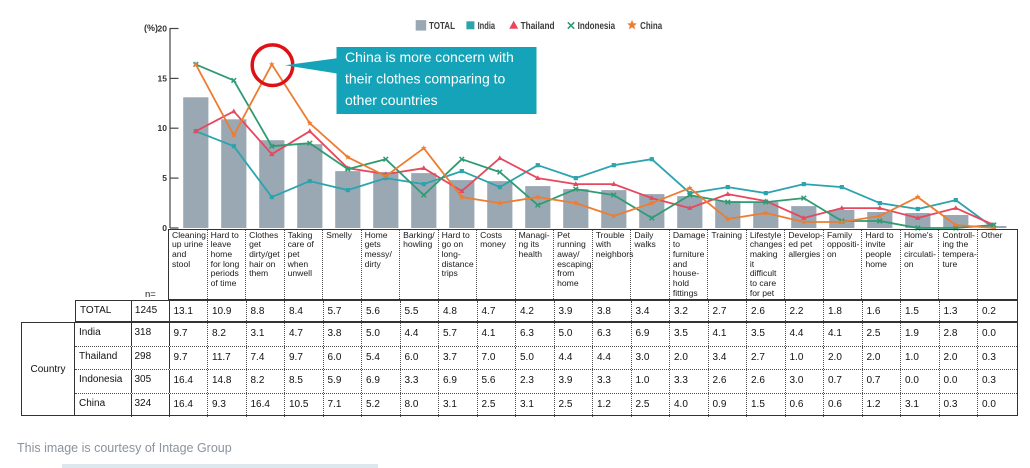  What do you see at coordinates (597, 26) in the screenshot?
I see `svg-text: Indonesia` at bounding box center [597, 26].